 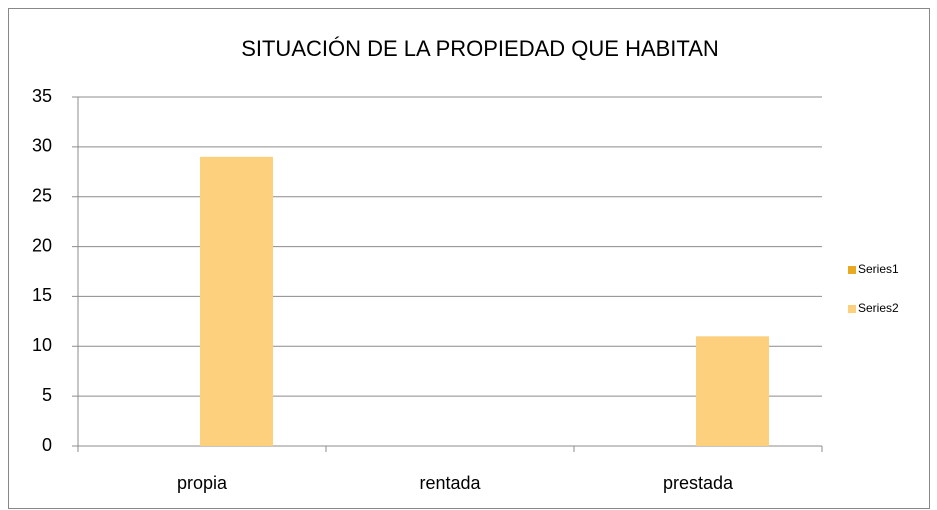 I want to click on y-tick-label: 10, so click(x=42, y=345).